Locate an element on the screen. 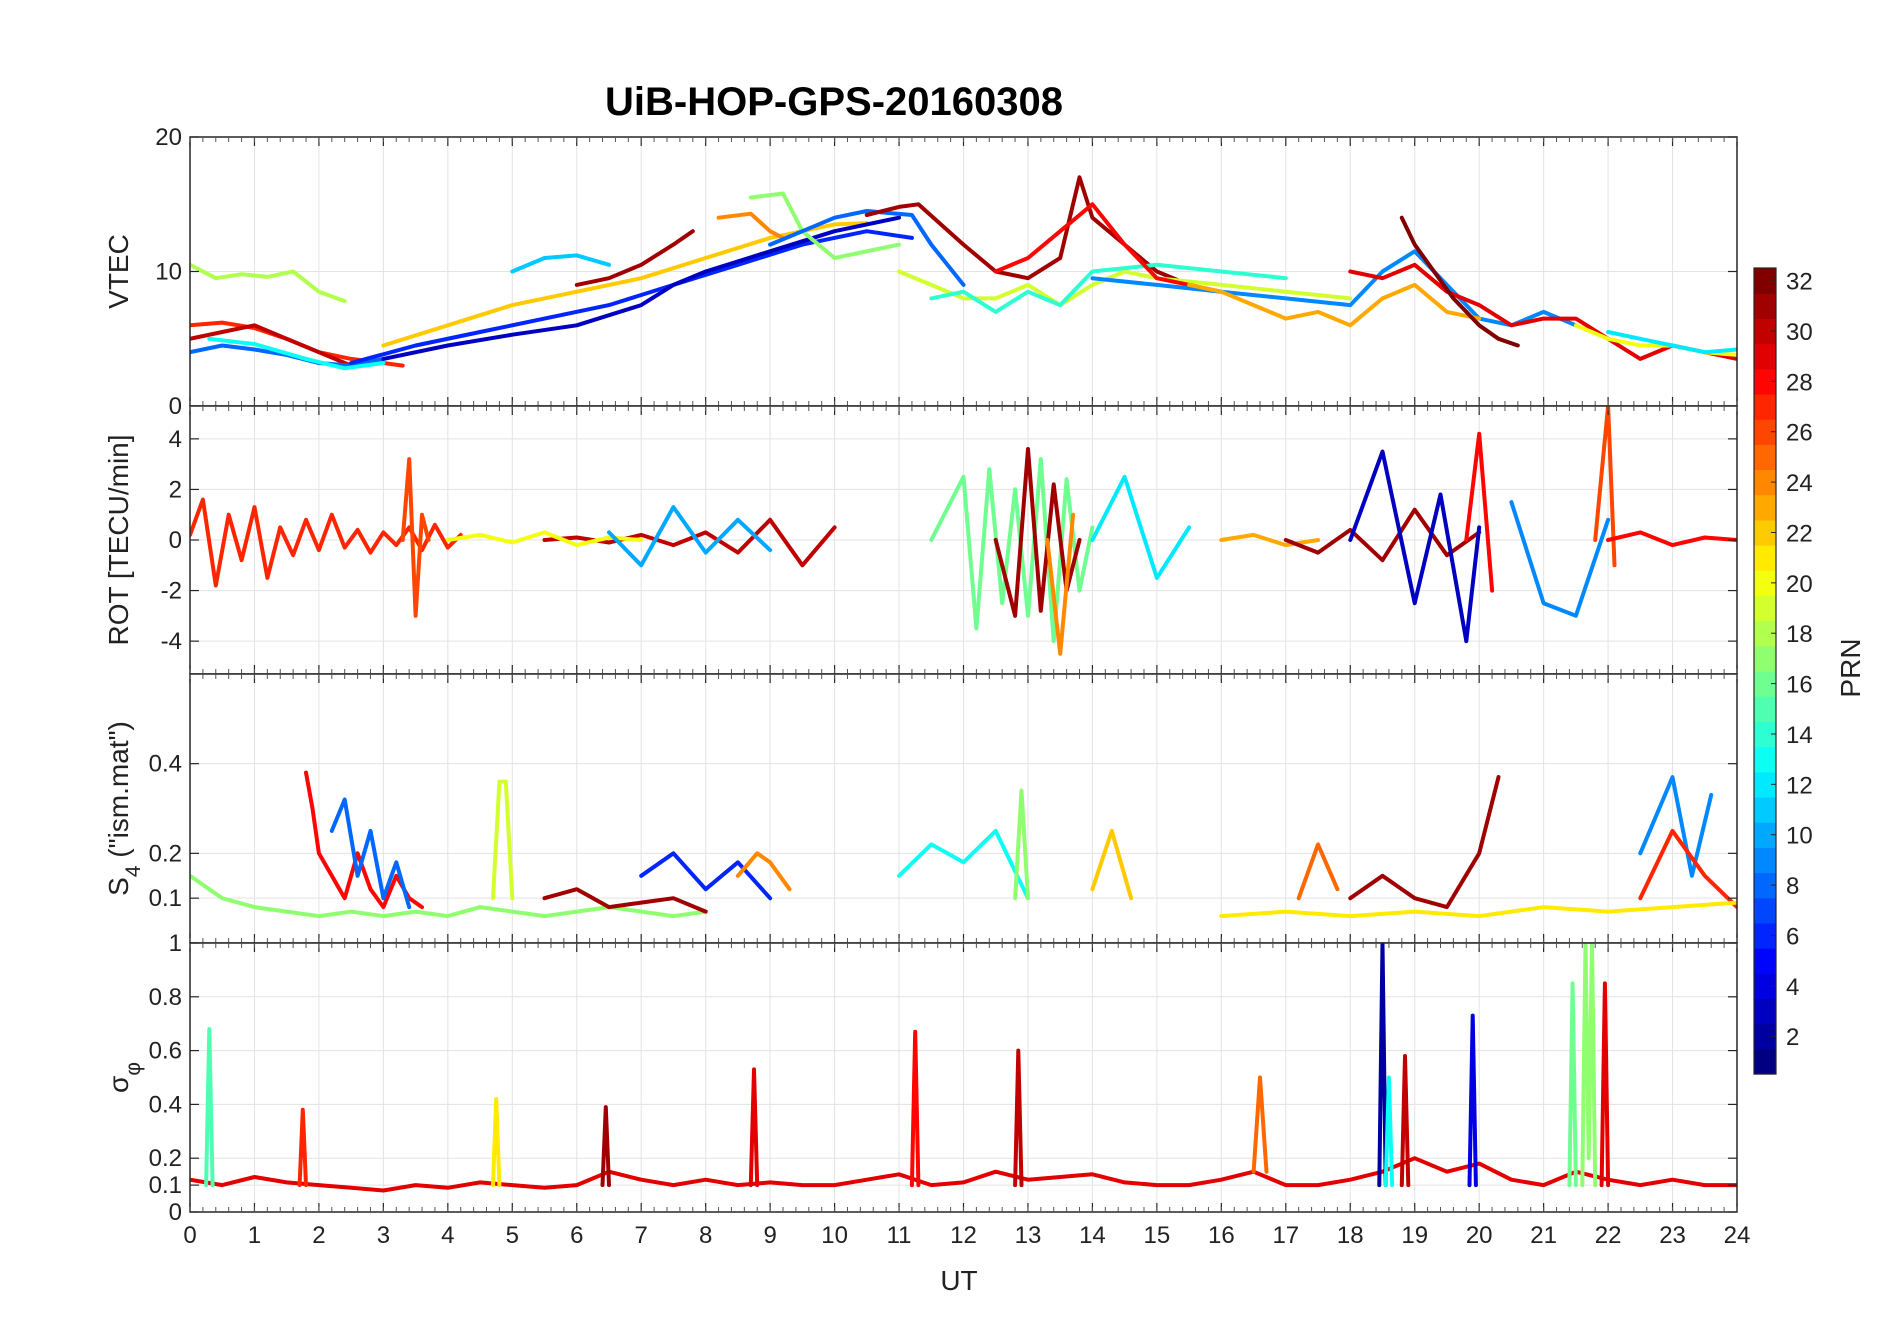 The image size is (1902, 1330). x-tick-label: 16 is located at coordinates (1221, 1235).